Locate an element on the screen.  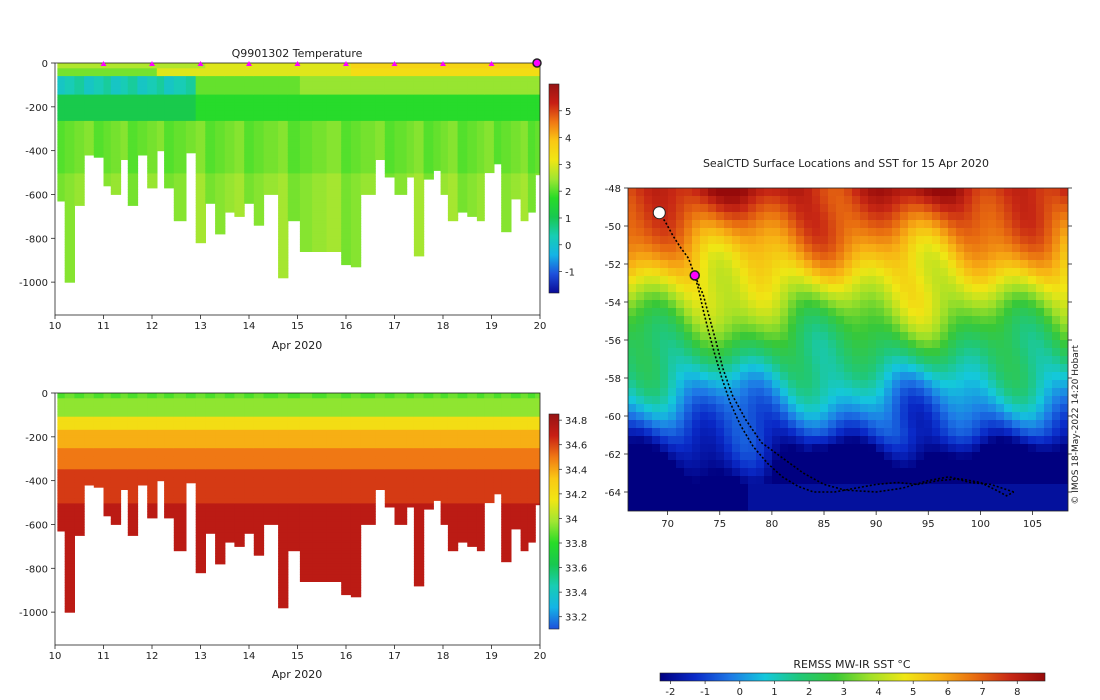
colorbar-tick-label: 0 is located at coordinates (568, 246).